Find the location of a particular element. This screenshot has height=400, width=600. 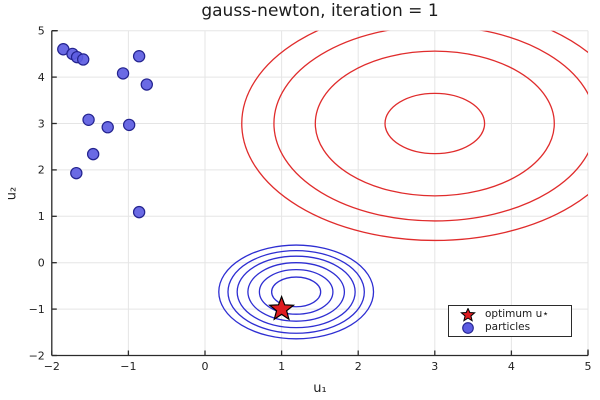

x-tick-label: −1 is located at coordinates (128, 366).